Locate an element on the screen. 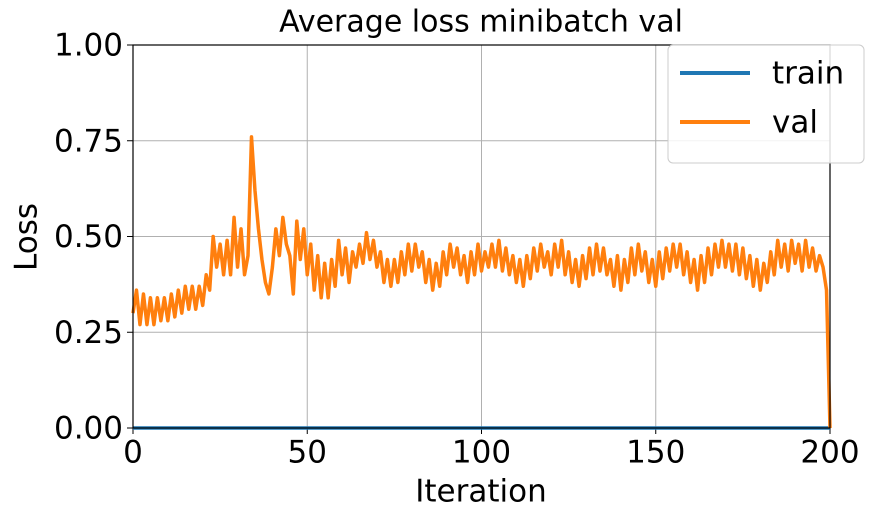 The image size is (875, 520). x-tick-label: 150 is located at coordinates (655, 453).